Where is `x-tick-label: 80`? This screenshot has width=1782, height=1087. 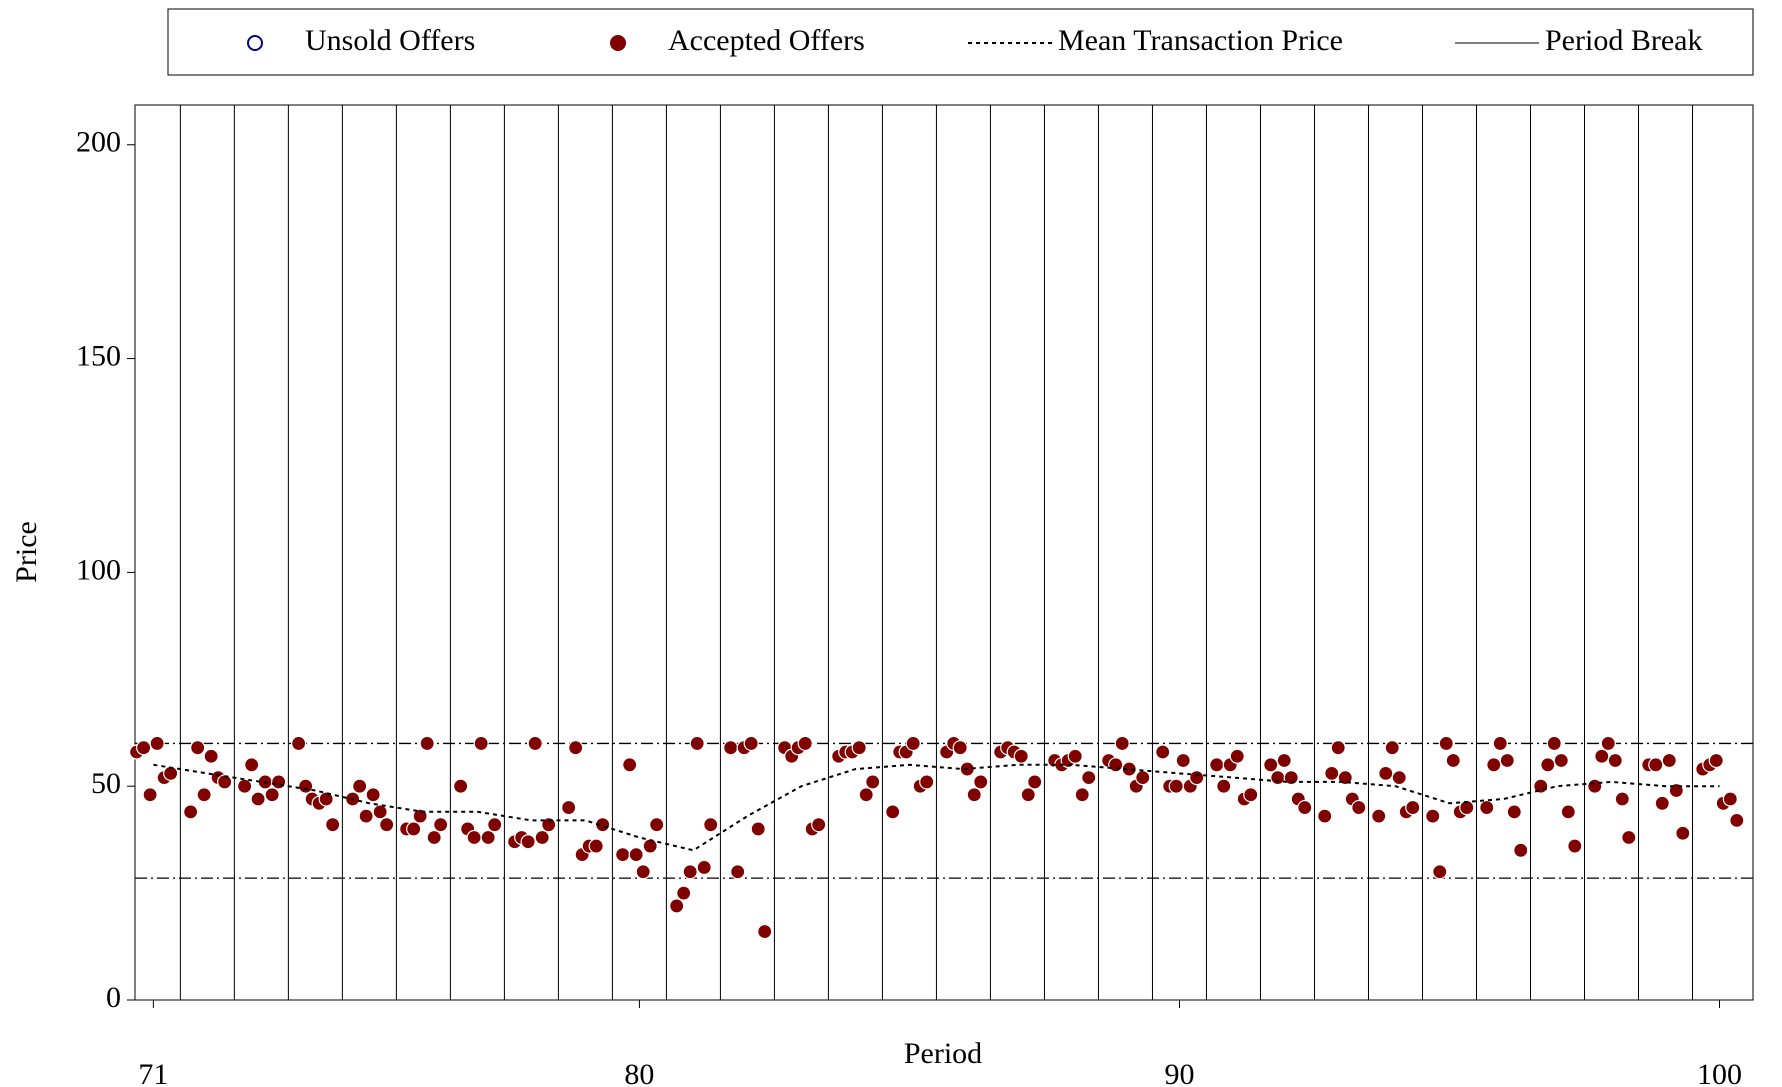
x-tick-label: 80 is located at coordinates (639, 1072).